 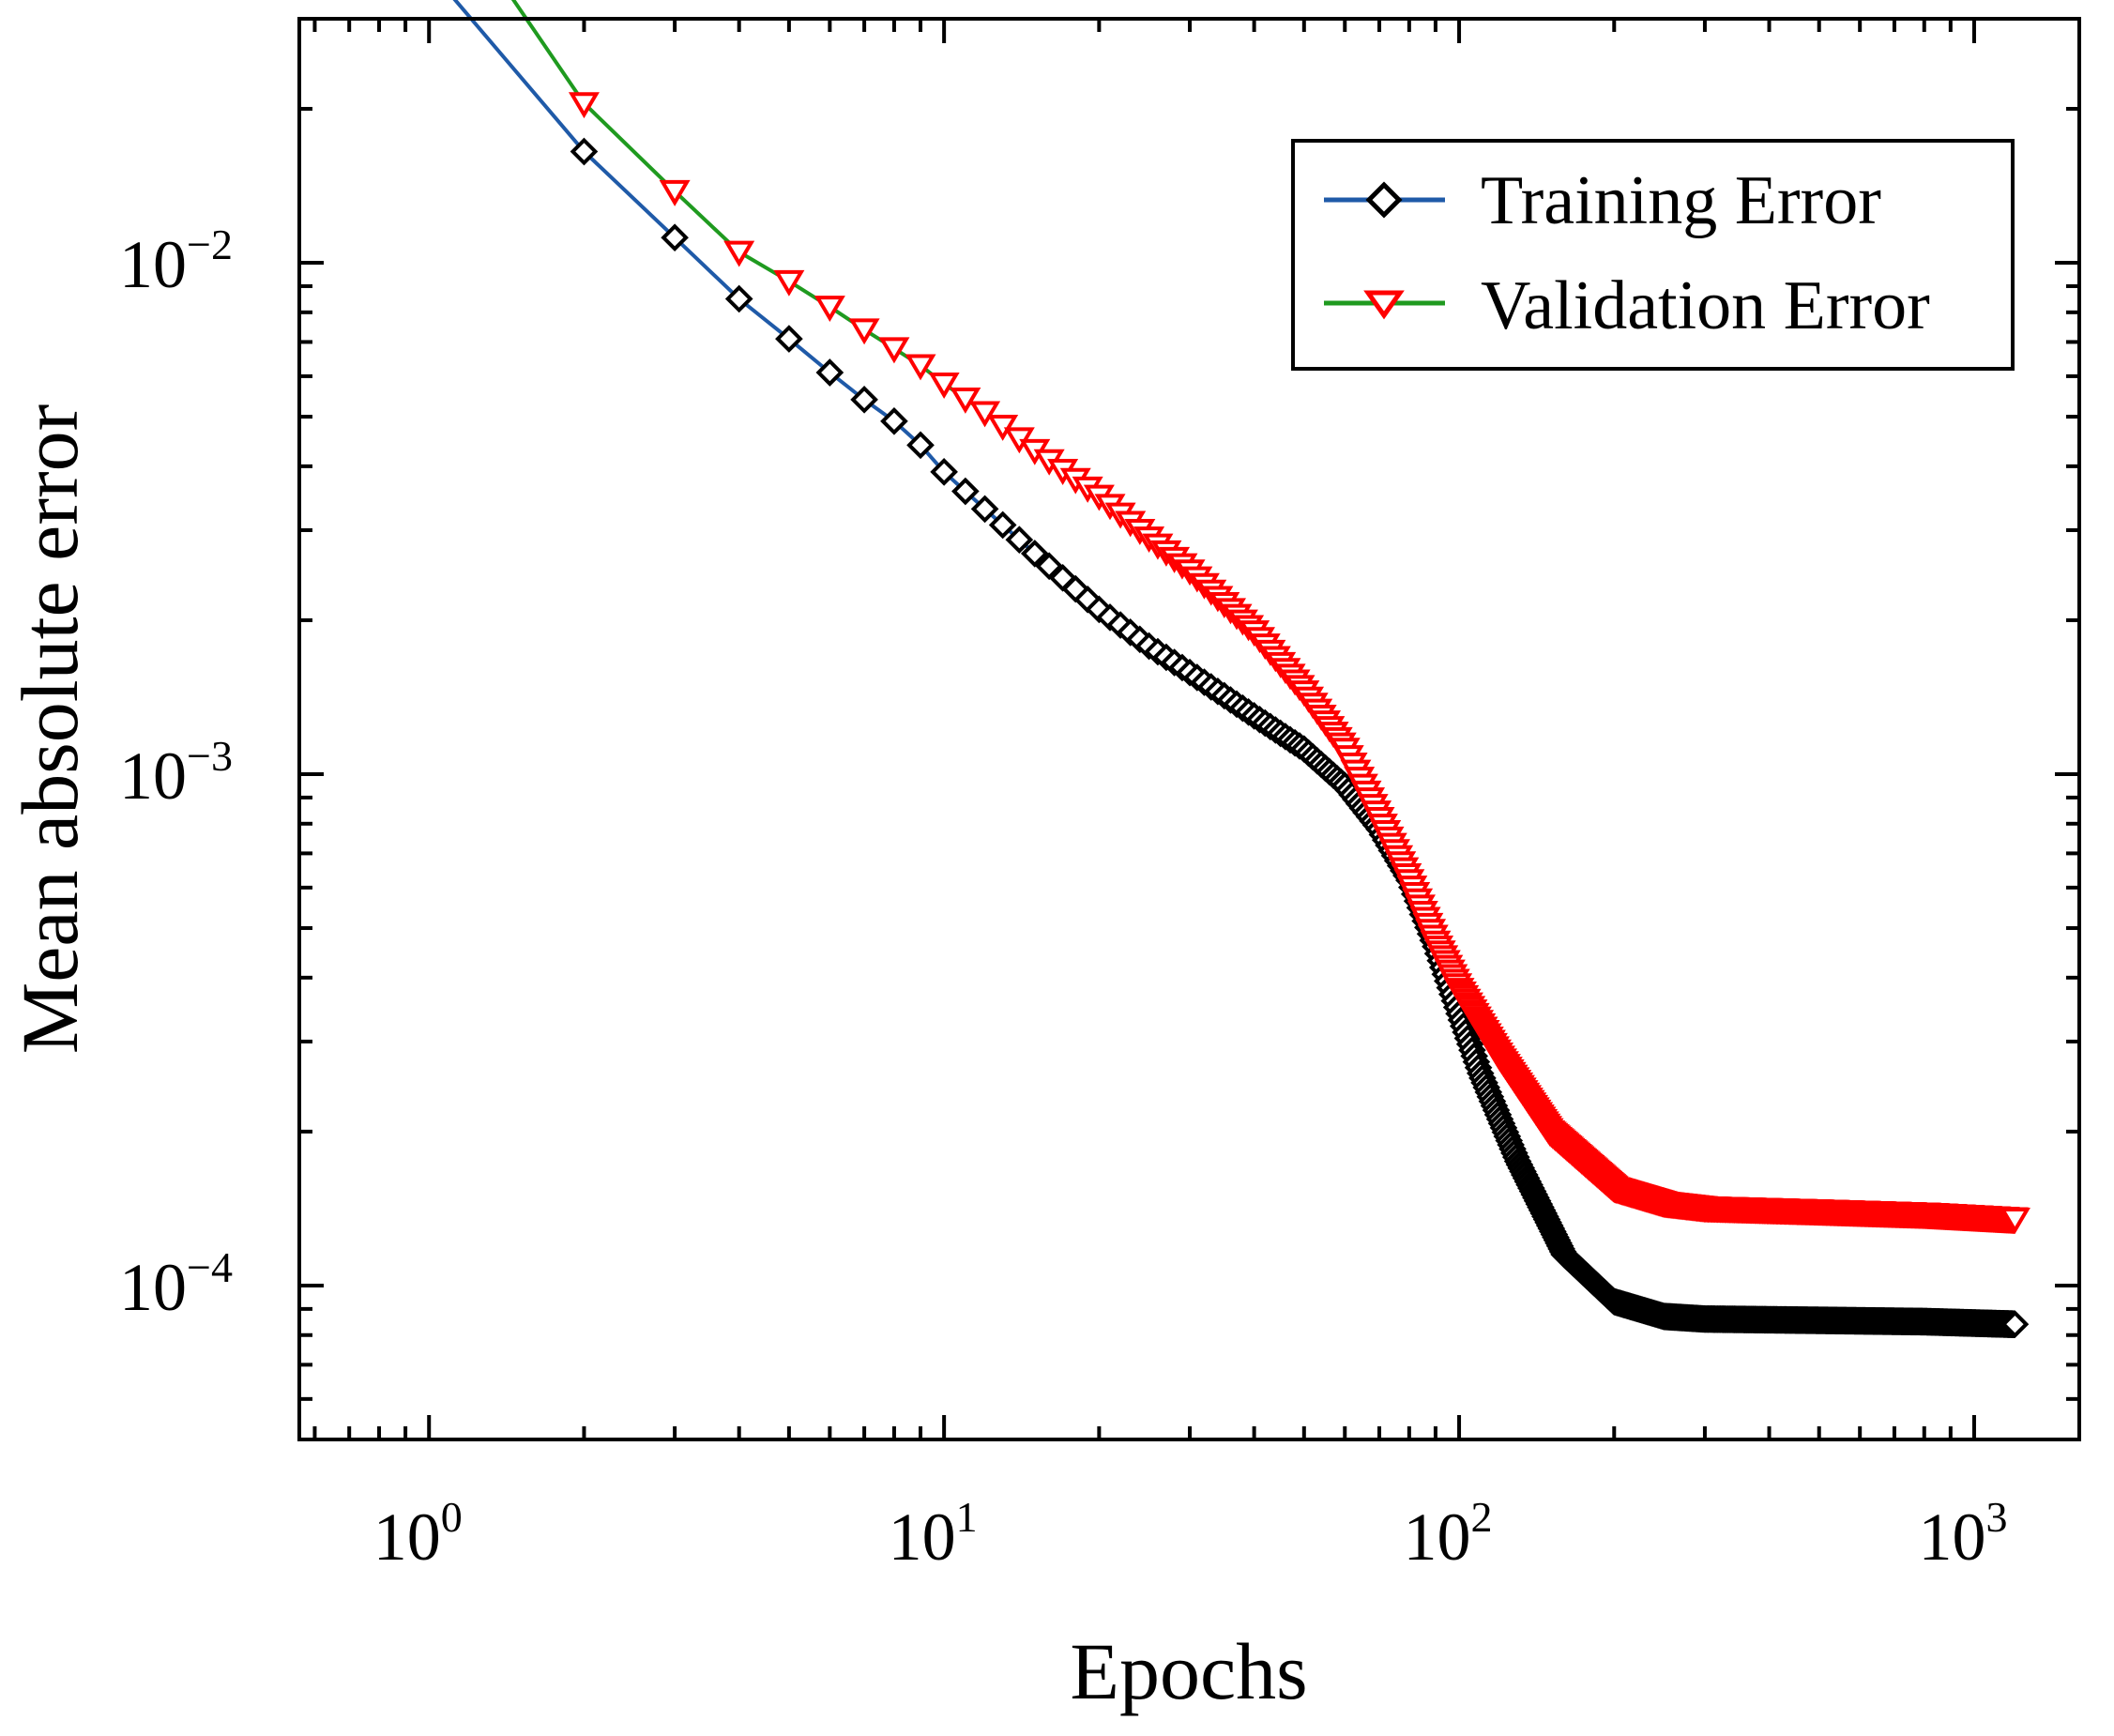 I want to click on x-tick-label: 10¹, so click(x=933, y=1534).